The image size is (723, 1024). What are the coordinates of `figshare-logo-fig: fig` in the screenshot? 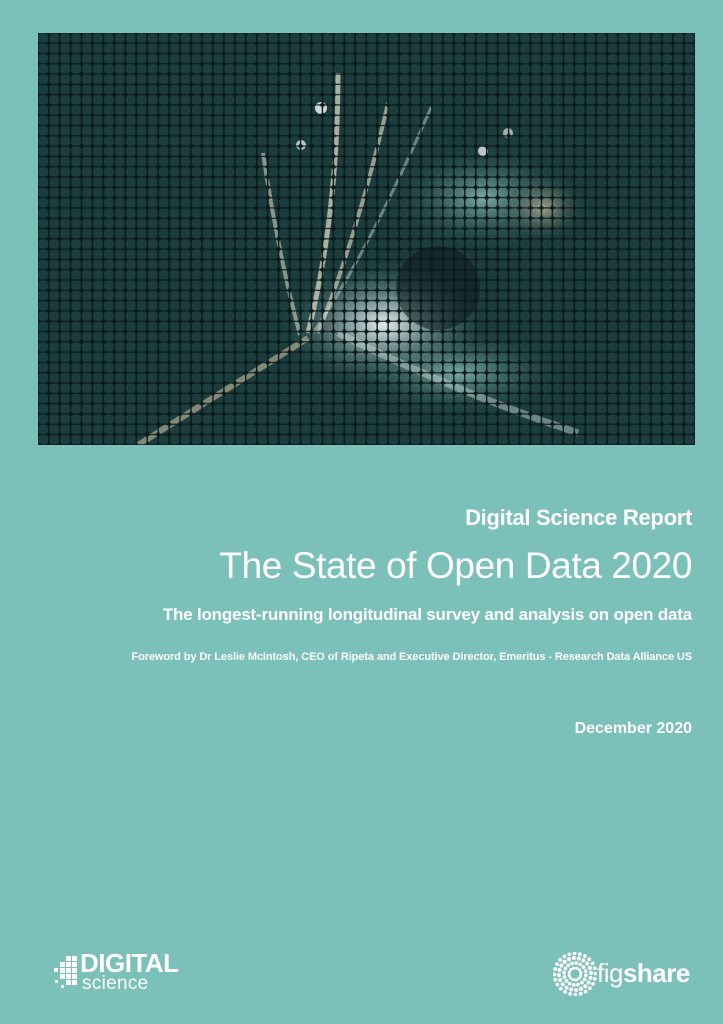 It's located at (610, 973).